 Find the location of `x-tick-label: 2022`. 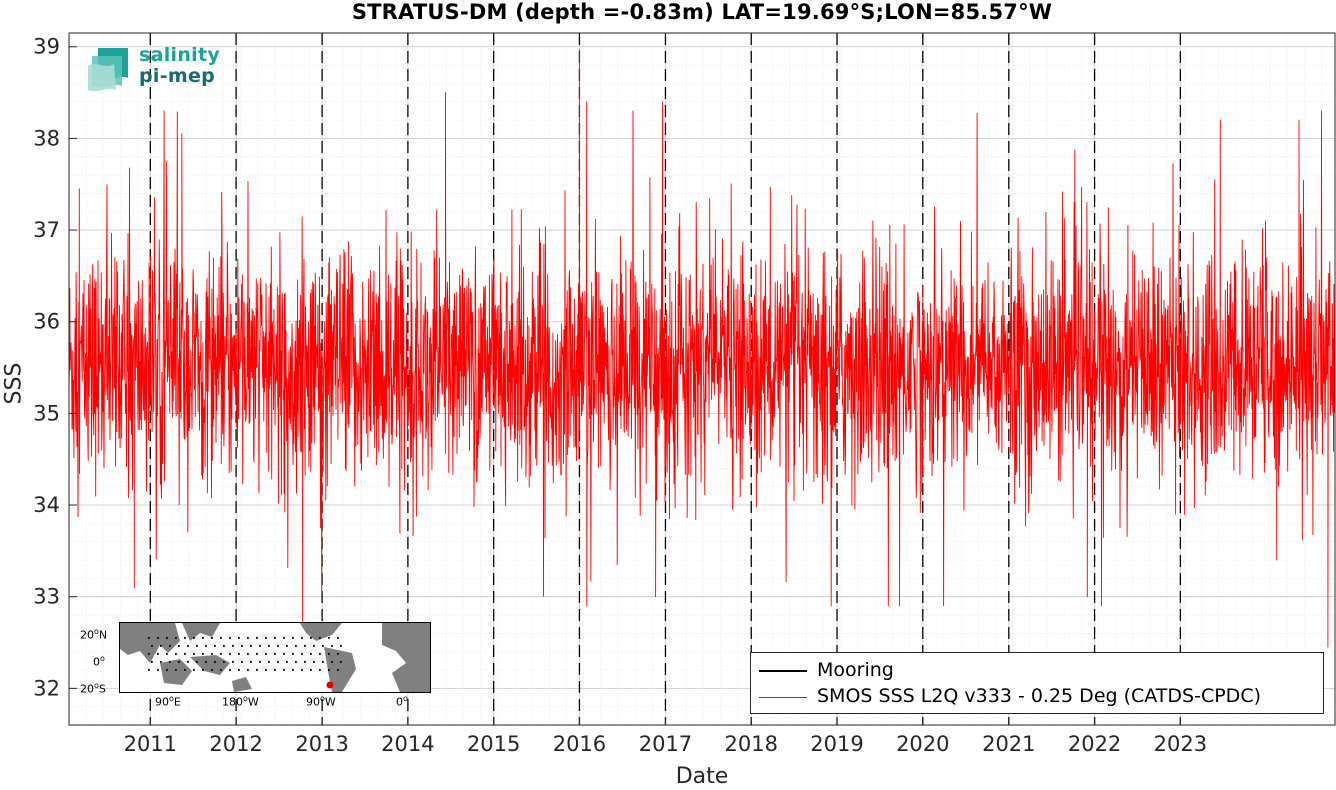

x-tick-label: 2022 is located at coordinates (1094, 744).